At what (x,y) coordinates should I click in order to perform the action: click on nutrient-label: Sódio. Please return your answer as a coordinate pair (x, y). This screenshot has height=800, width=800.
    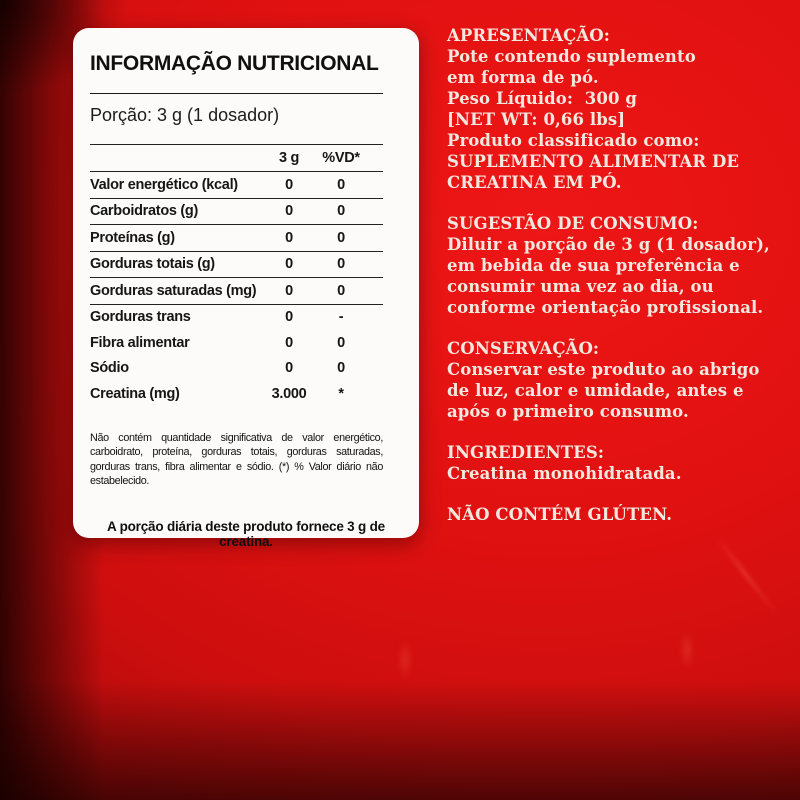
    Looking at the image, I should click on (109, 368).